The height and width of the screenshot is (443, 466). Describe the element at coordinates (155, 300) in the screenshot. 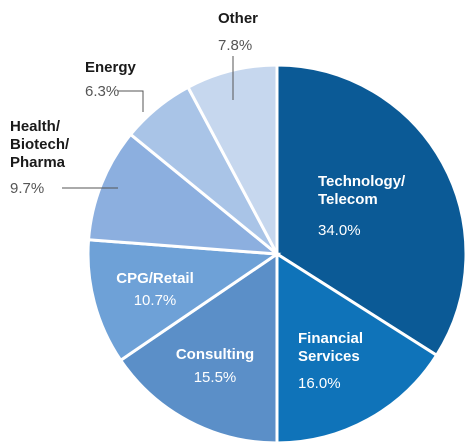

I see `value-label: 10.7%` at that location.